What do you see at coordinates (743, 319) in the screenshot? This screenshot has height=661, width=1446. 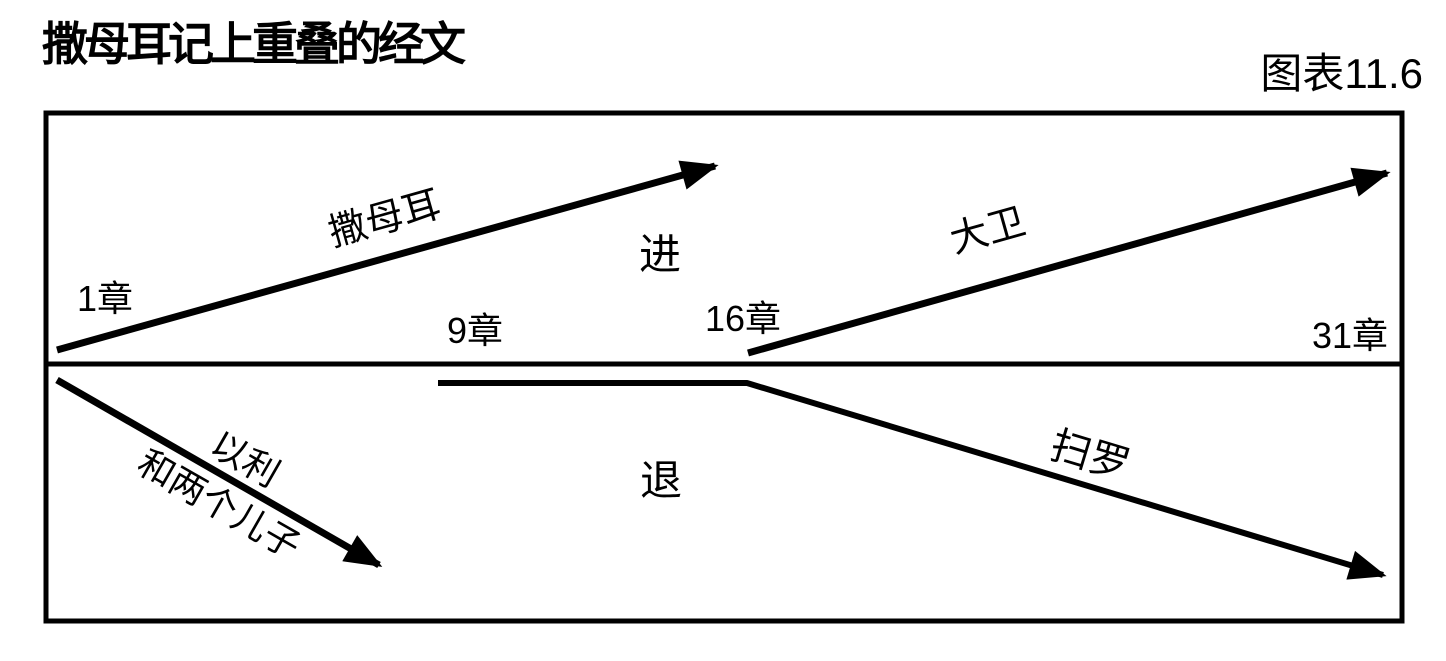 I see `chapter-16-label: 16章` at bounding box center [743, 319].